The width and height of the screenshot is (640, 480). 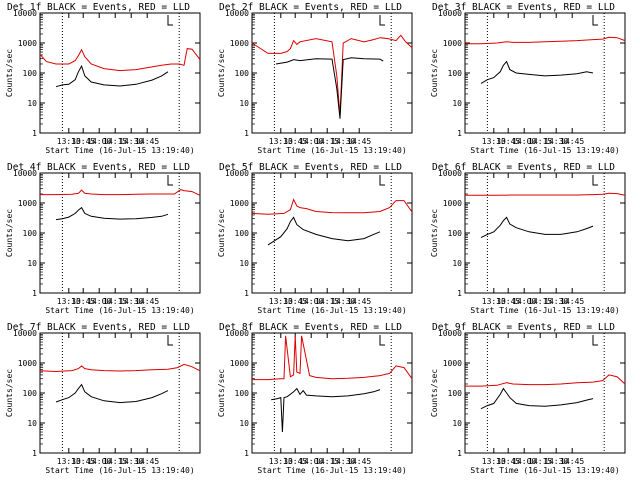 What do you see at coordinates (310, 327) in the screenshot?
I see `chart-title: Det 8f BLACK = Events, RED = LLD` at bounding box center [310, 327].